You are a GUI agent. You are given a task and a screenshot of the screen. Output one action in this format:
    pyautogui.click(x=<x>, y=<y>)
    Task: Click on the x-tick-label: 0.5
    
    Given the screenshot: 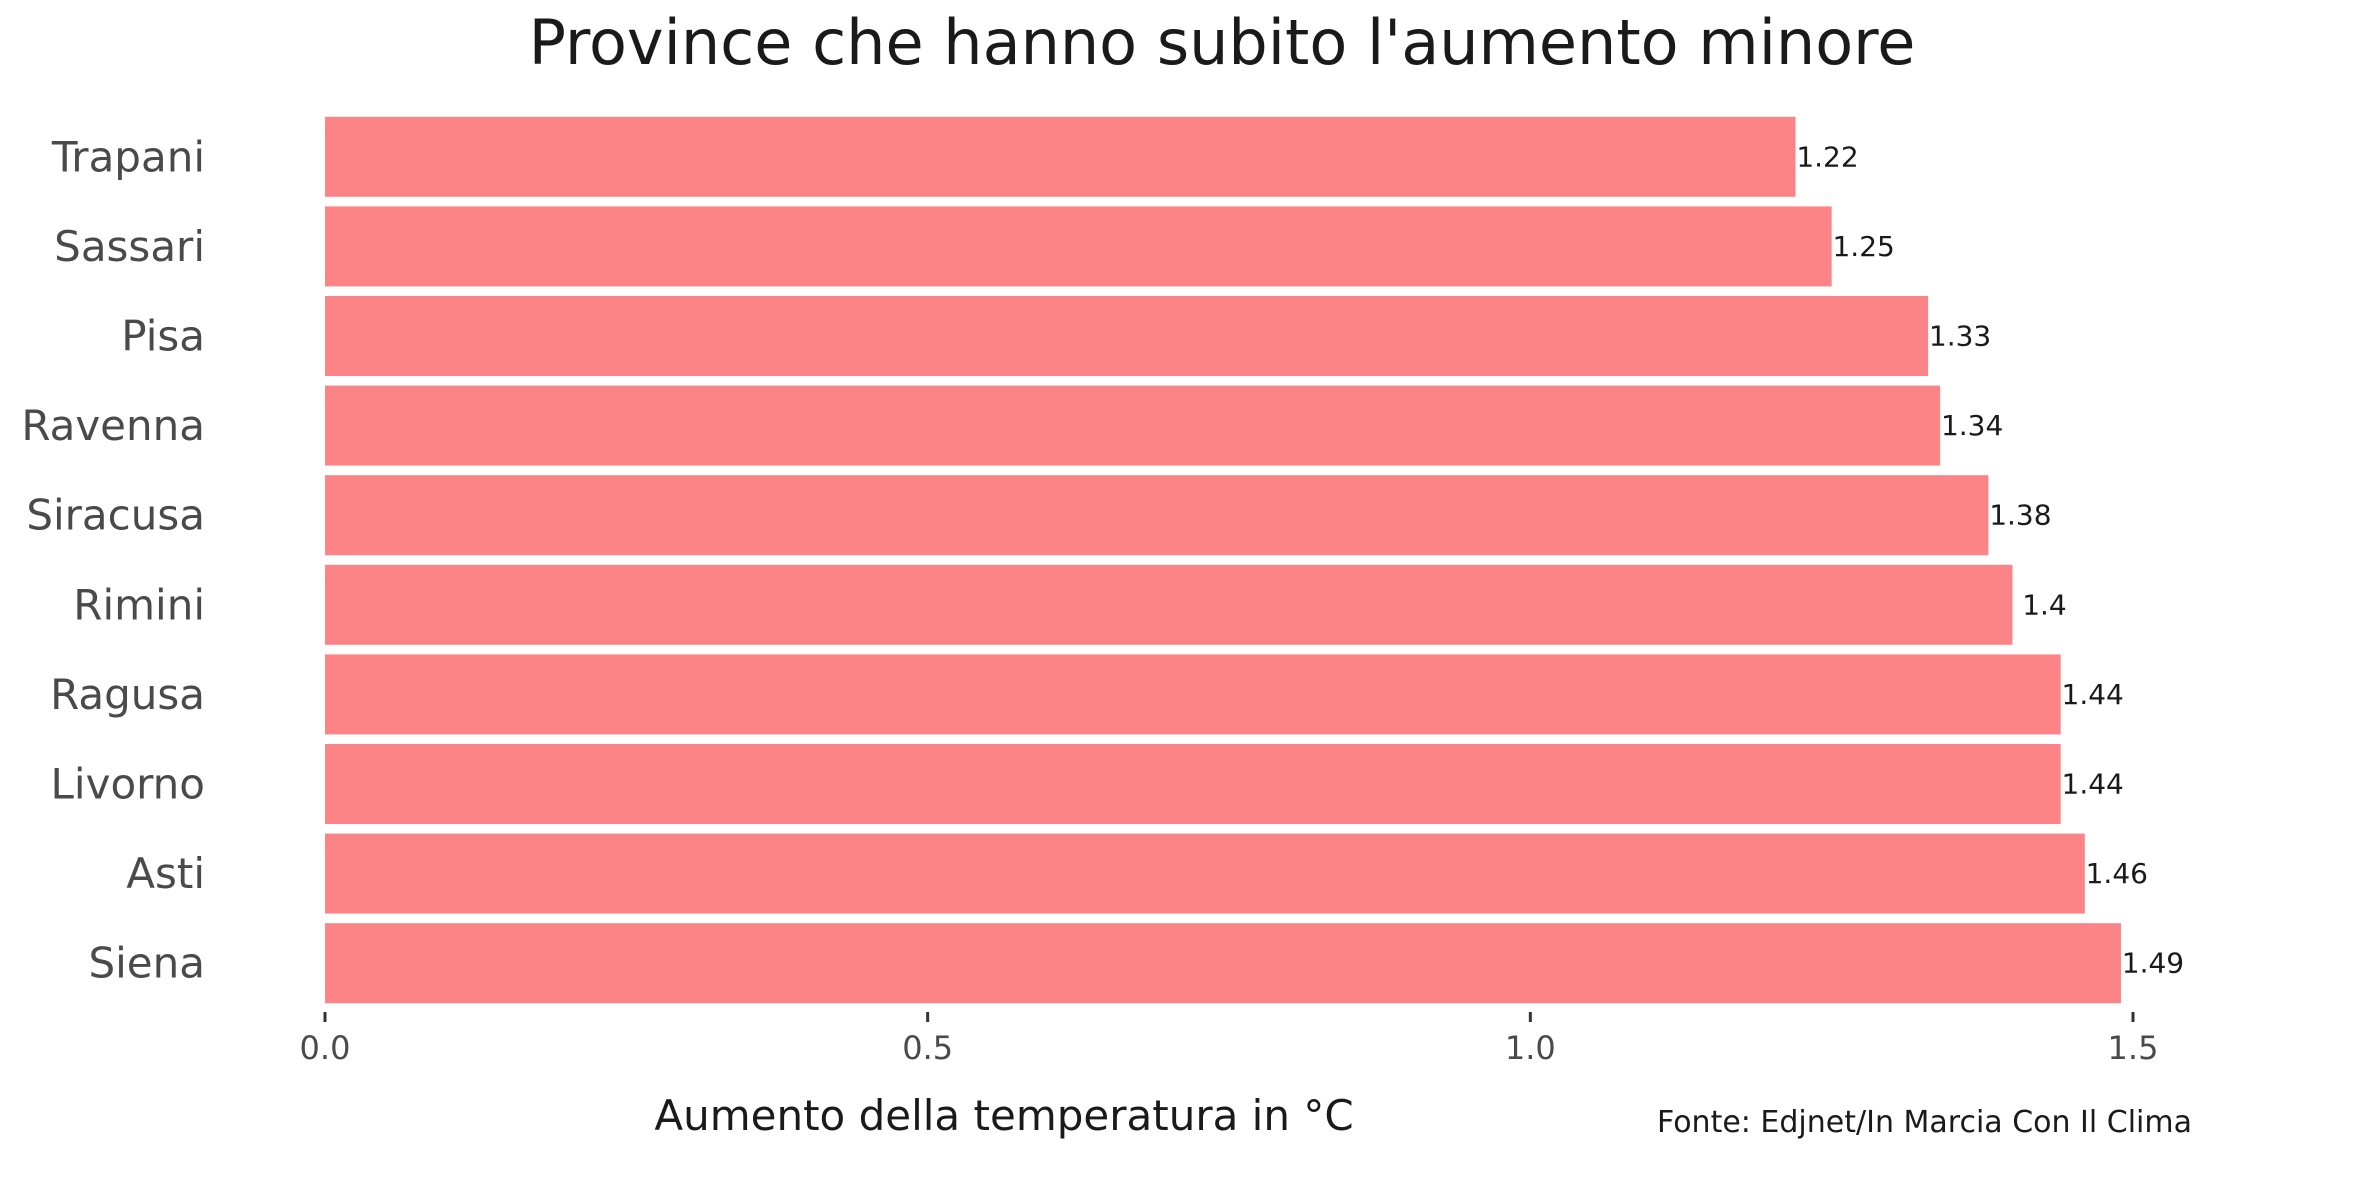 What is the action you would take?
    pyautogui.click(x=927, y=1048)
    